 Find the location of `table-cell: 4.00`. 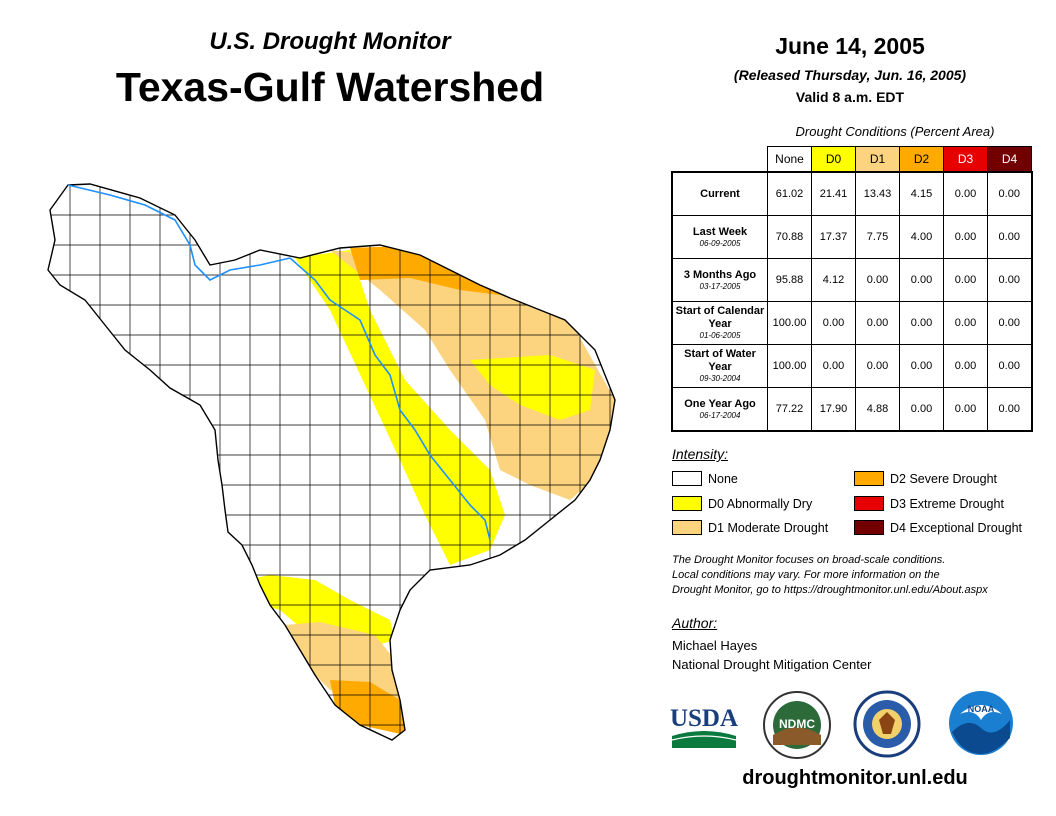

table-cell: 4.00 is located at coordinates (921, 237).